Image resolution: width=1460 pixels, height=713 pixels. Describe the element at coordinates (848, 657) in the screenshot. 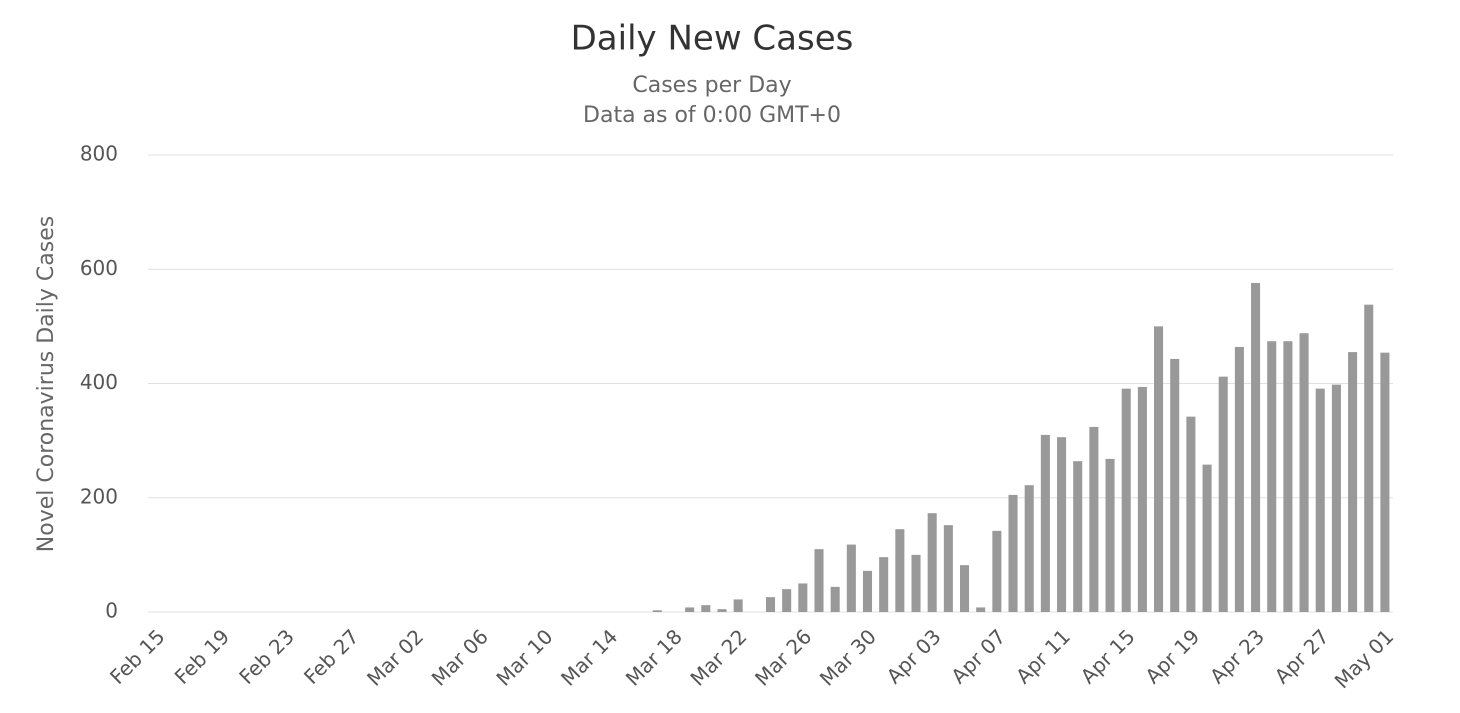

I see `x-tick-label: Mar 30` at that location.